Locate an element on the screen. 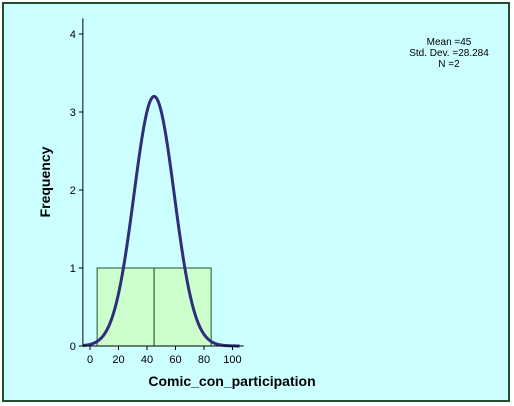 This screenshot has width=514, height=406. y-tick-label-0: 0 is located at coordinates (73, 347).